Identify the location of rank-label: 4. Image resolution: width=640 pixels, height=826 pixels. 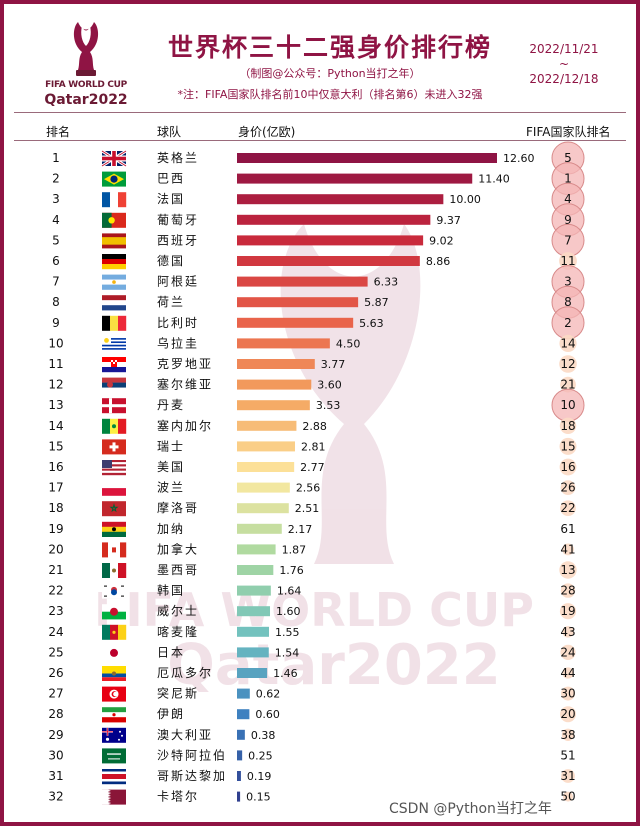
(56, 220).